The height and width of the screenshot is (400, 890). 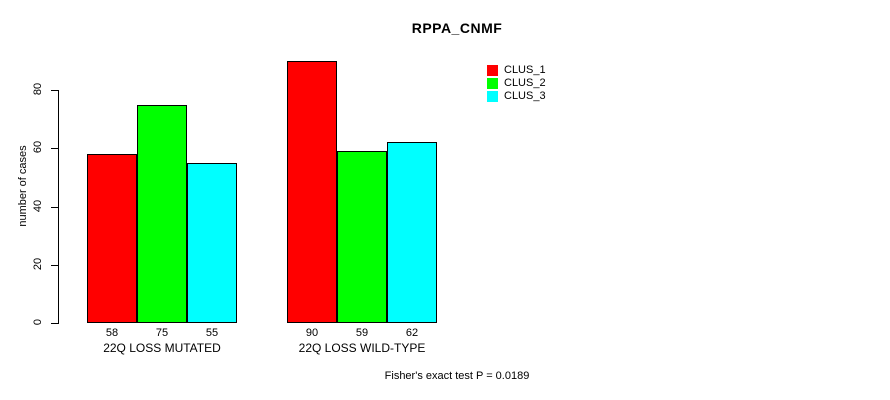 What do you see at coordinates (525, 83) in the screenshot?
I see `legend-label: CLUS_2` at bounding box center [525, 83].